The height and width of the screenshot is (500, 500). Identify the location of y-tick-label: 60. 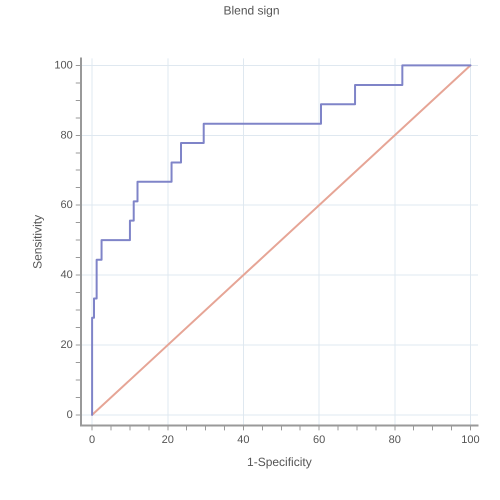
(66, 205).